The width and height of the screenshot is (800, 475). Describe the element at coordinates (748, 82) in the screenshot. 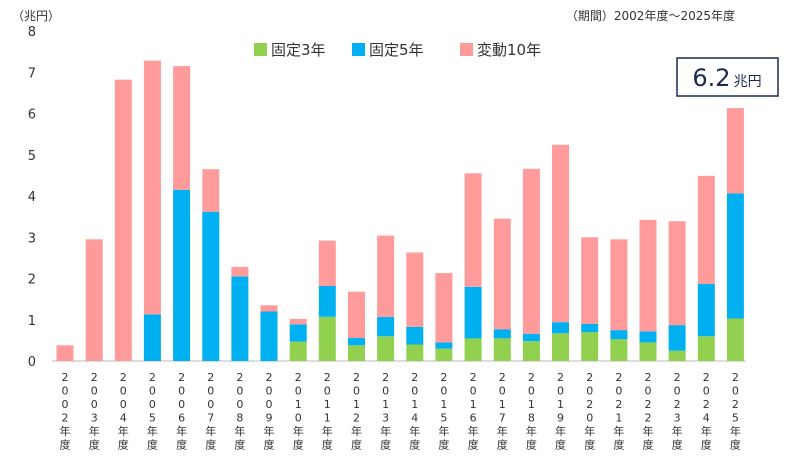

I see `annotation-unit: 兆円` at that location.